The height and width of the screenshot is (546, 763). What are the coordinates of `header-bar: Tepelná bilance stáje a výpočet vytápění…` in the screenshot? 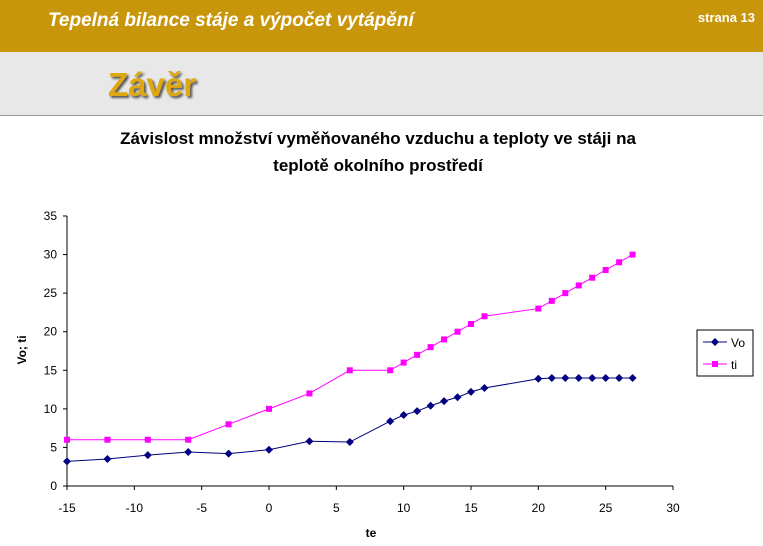 It's located at (381, 26).